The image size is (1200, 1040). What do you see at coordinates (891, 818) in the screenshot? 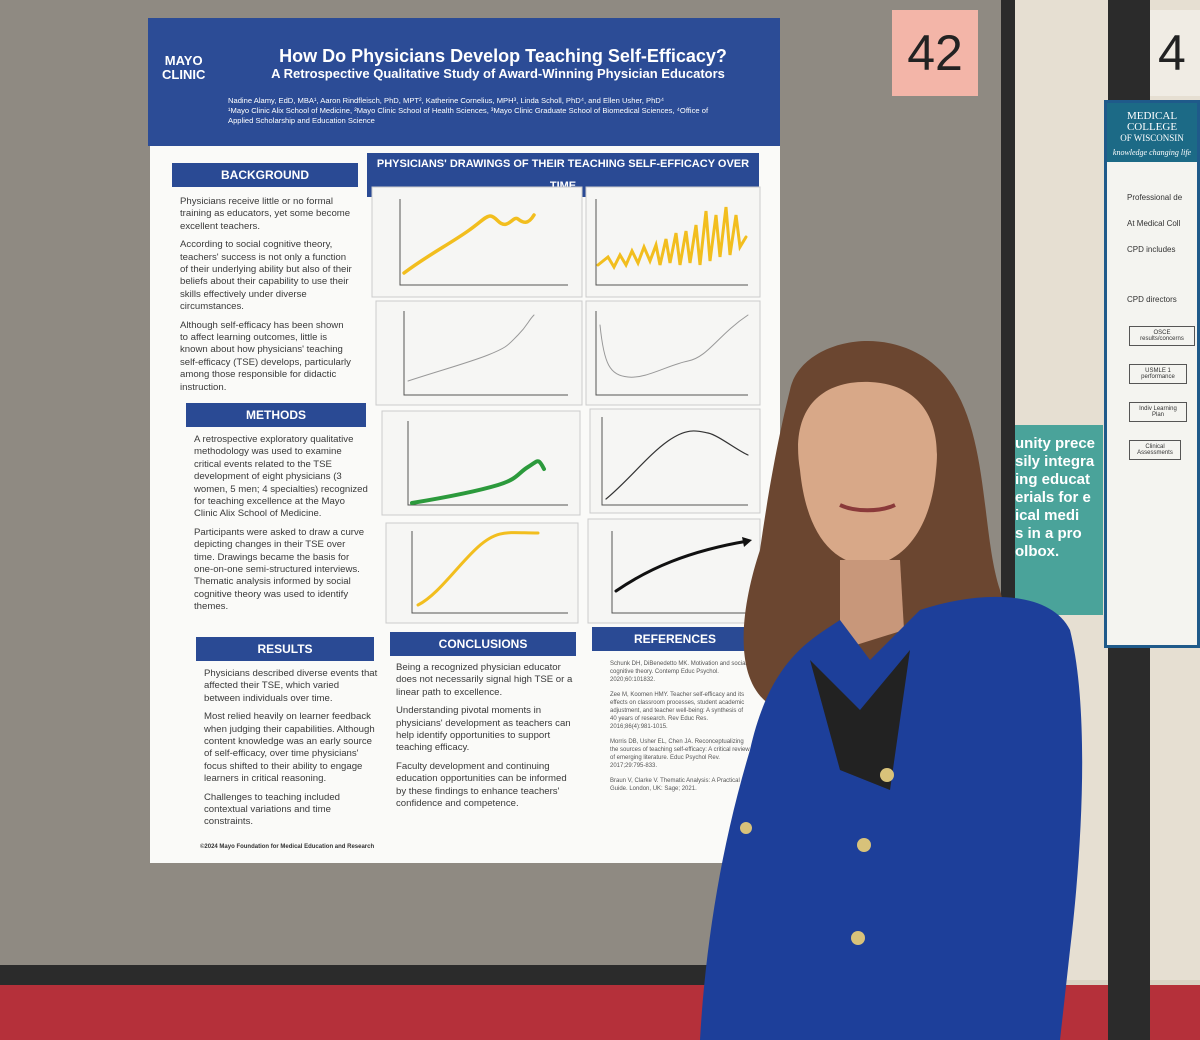
I see `blazer` at bounding box center [891, 818].